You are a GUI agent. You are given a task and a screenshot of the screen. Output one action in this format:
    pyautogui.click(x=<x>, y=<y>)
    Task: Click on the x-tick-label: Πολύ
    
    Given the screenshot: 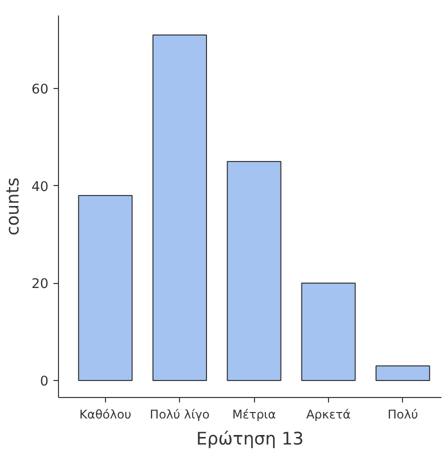 What is the action you would take?
    pyautogui.click(x=403, y=415)
    